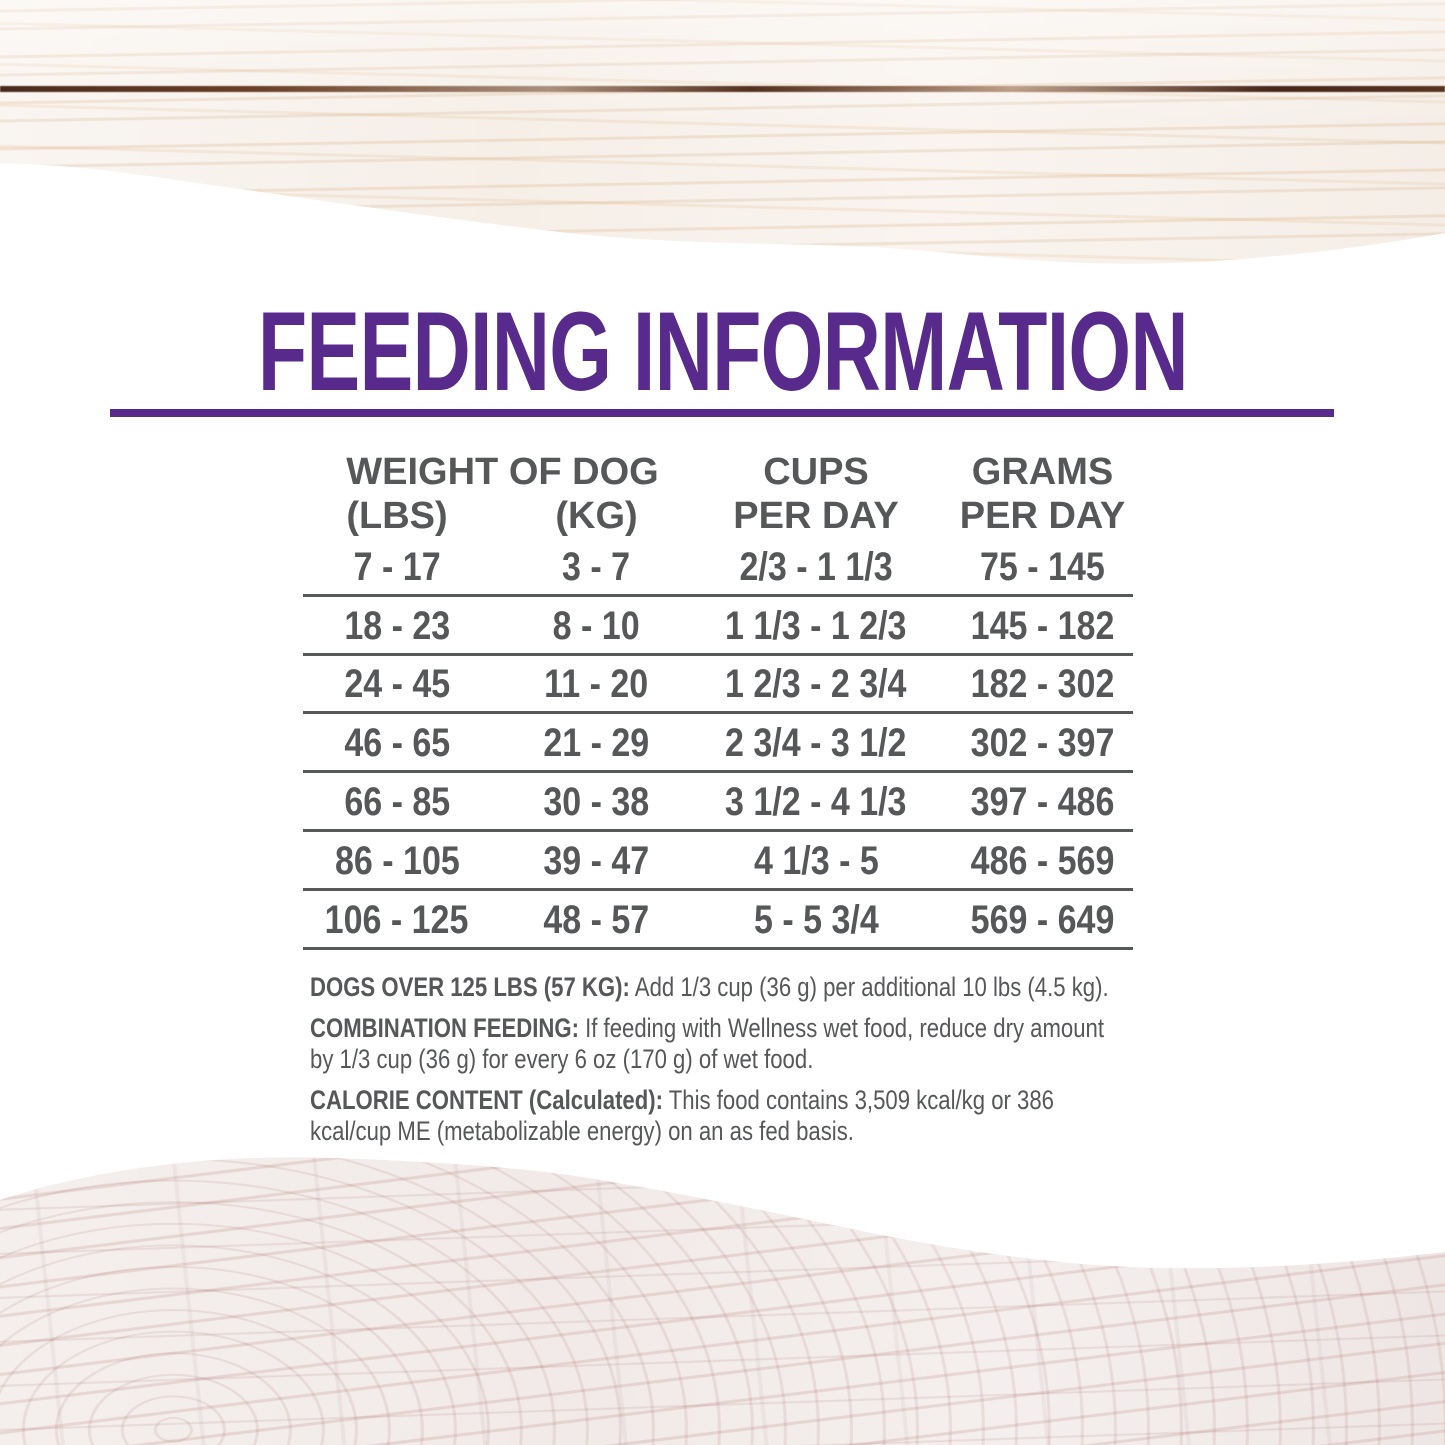 This screenshot has height=1445, width=1445. What do you see at coordinates (729, 472) in the screenshot?
I see `table-header: WEIGHT OF DOG CUPS GRAMS` at bounding box center [729, 472].